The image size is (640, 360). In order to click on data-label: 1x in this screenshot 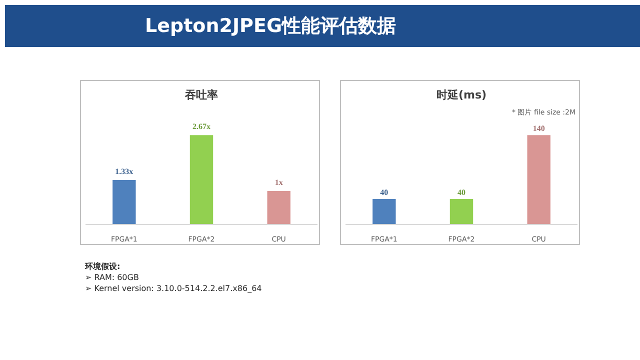, I will do `click(278, 183)`.